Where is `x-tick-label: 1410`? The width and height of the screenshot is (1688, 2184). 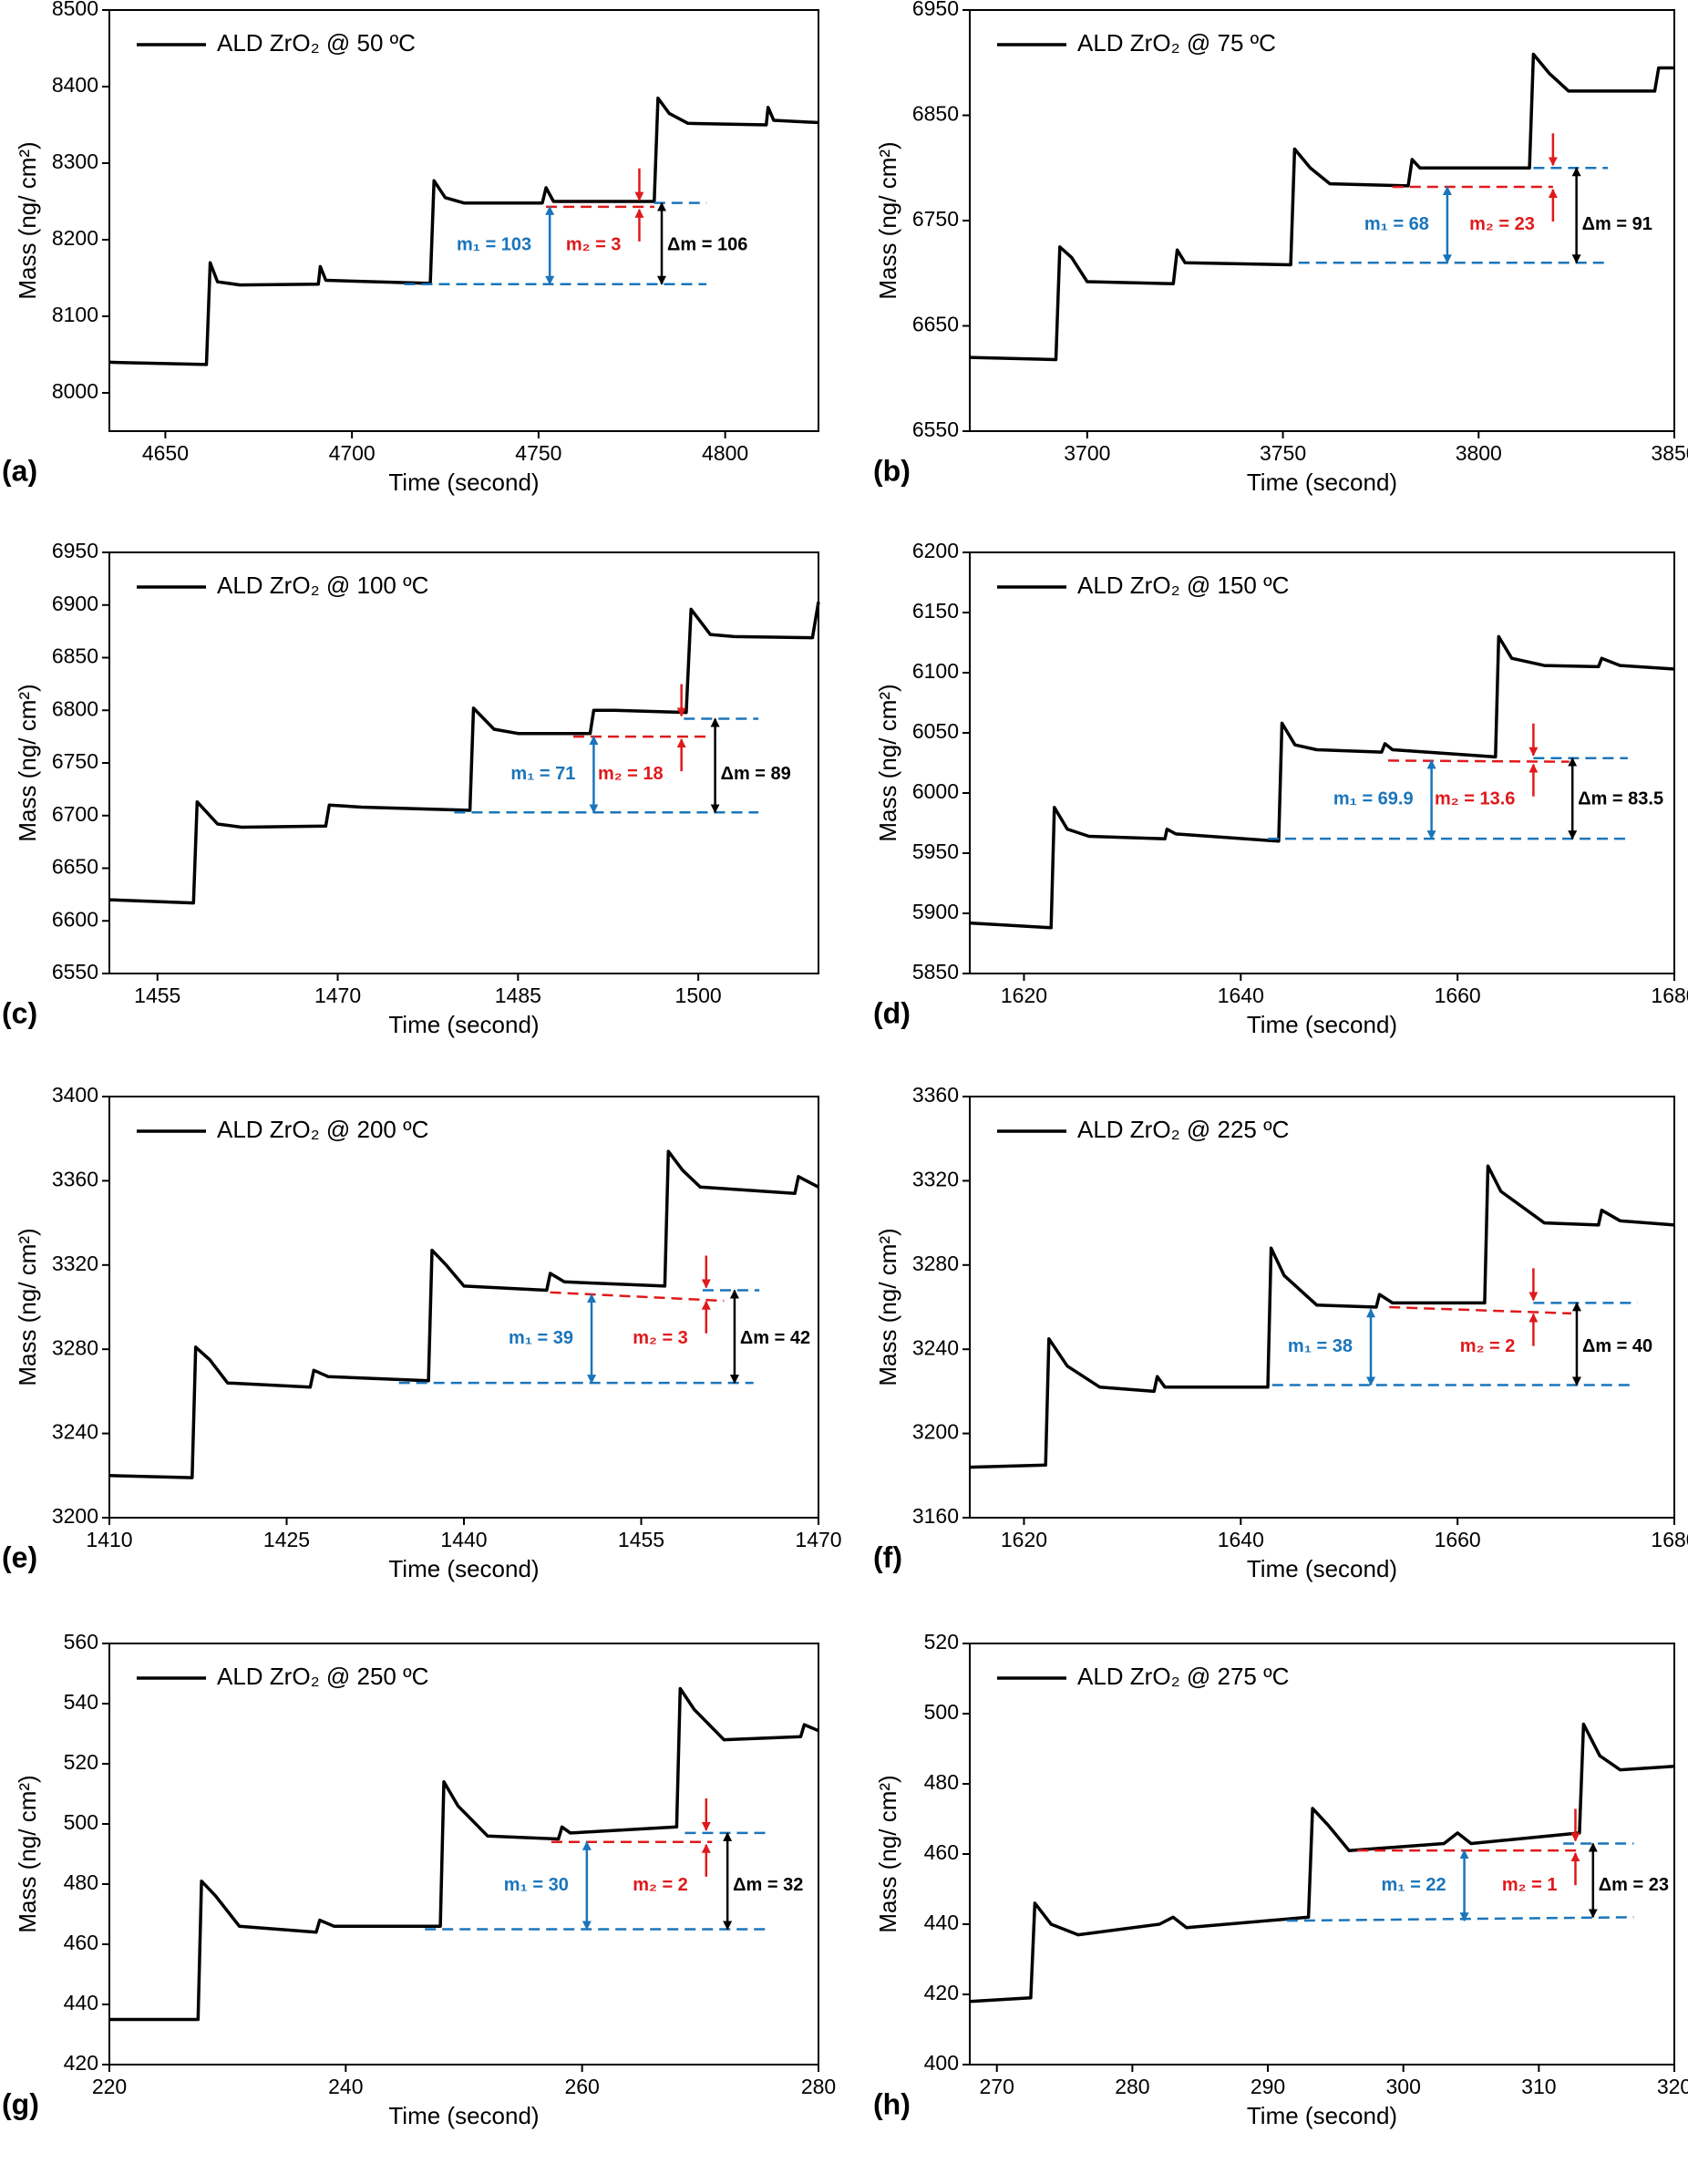
x-tick-label: 1410 is located at coordinates (109, 1540).